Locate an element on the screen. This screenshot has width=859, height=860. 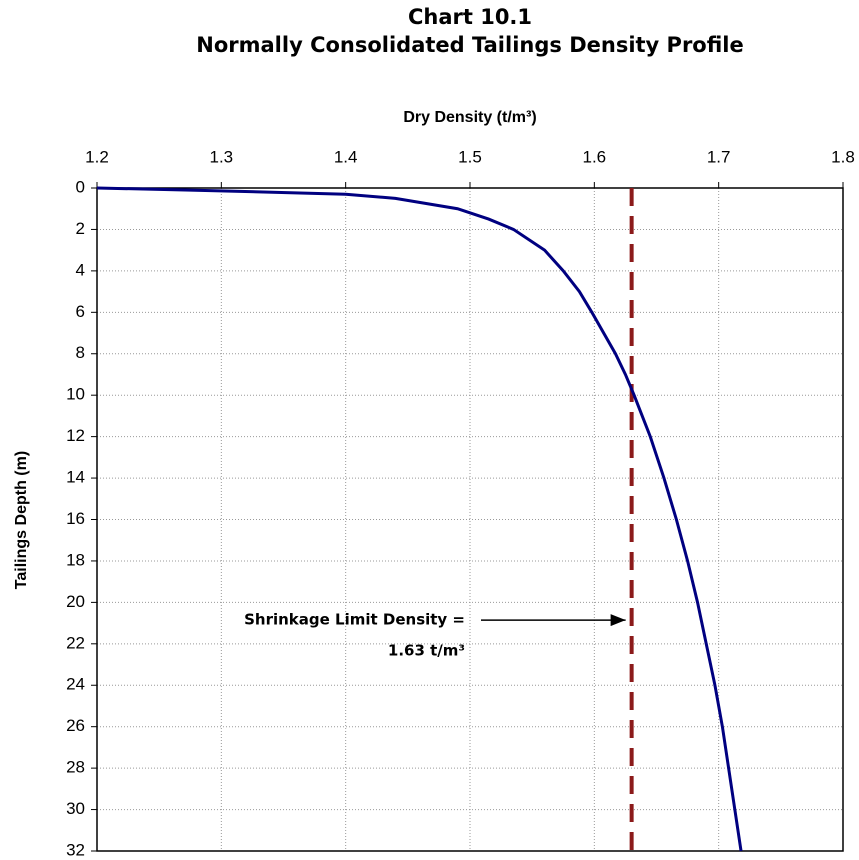
x-axis-label: Dry Density (t/m³) is located at coordinates (469, 117).